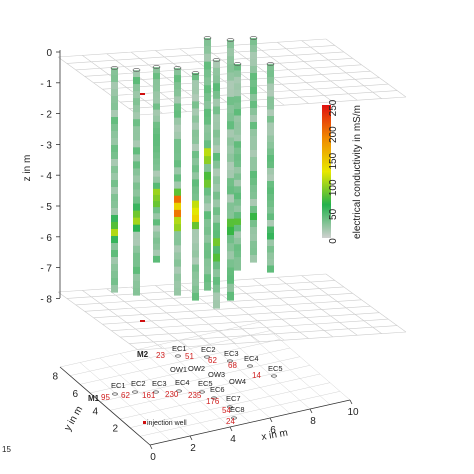 The width and height of the screenshot is (474, 474). I want to click on y-tick-label: 2, so click(115, 429).